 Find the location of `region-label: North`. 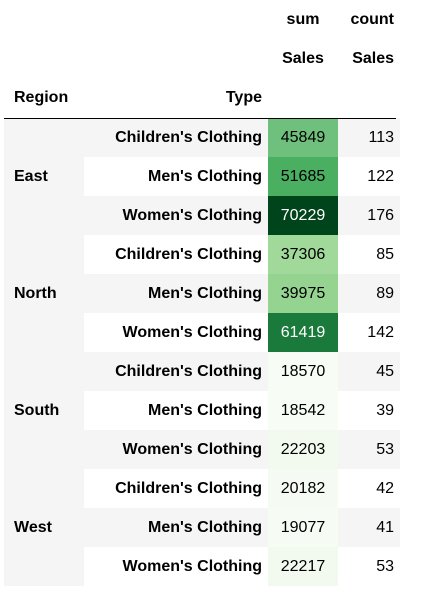

region-label: North is located at coordinates (44, 293).